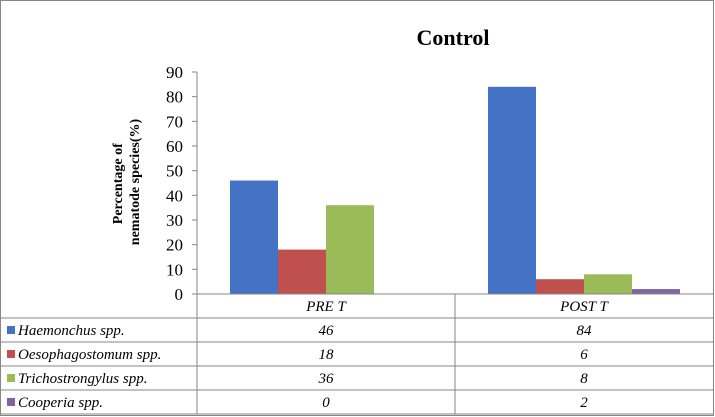 The height and width of the screenshot is (417, 715). Describe the element at coordinates (512, 190) in the screenshot. I see `bar-haemonchus-post-t` at that location.